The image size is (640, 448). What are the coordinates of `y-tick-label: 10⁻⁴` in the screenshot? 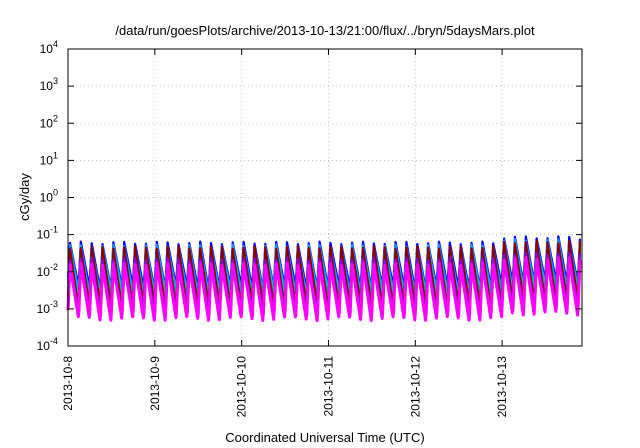 It's located at (47, 344).